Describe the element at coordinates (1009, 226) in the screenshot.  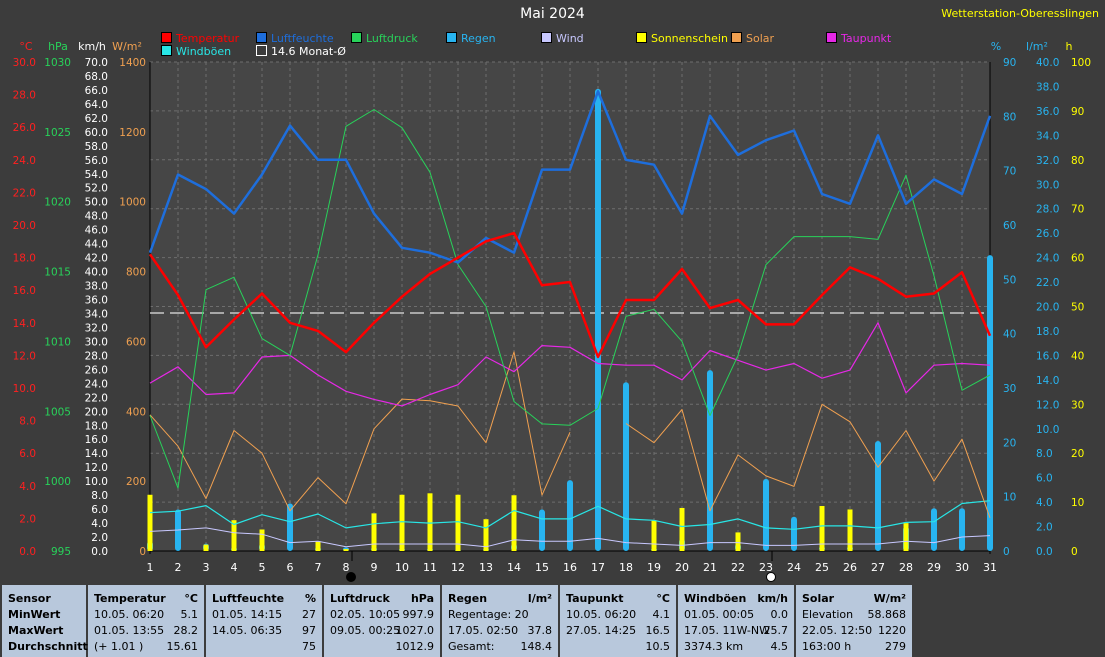
I see `tick-label-humidity: 60` at that location.